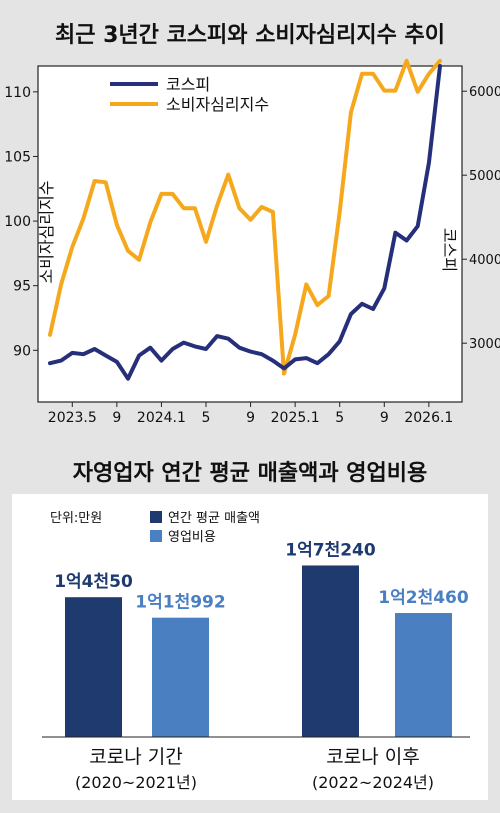  What do you see at coordinates (250, 35) in the screenshot?
I see `chart1-title: 최근 3년간 코스피와 소비자심리지수 추이` at bounding box center [250, 35].